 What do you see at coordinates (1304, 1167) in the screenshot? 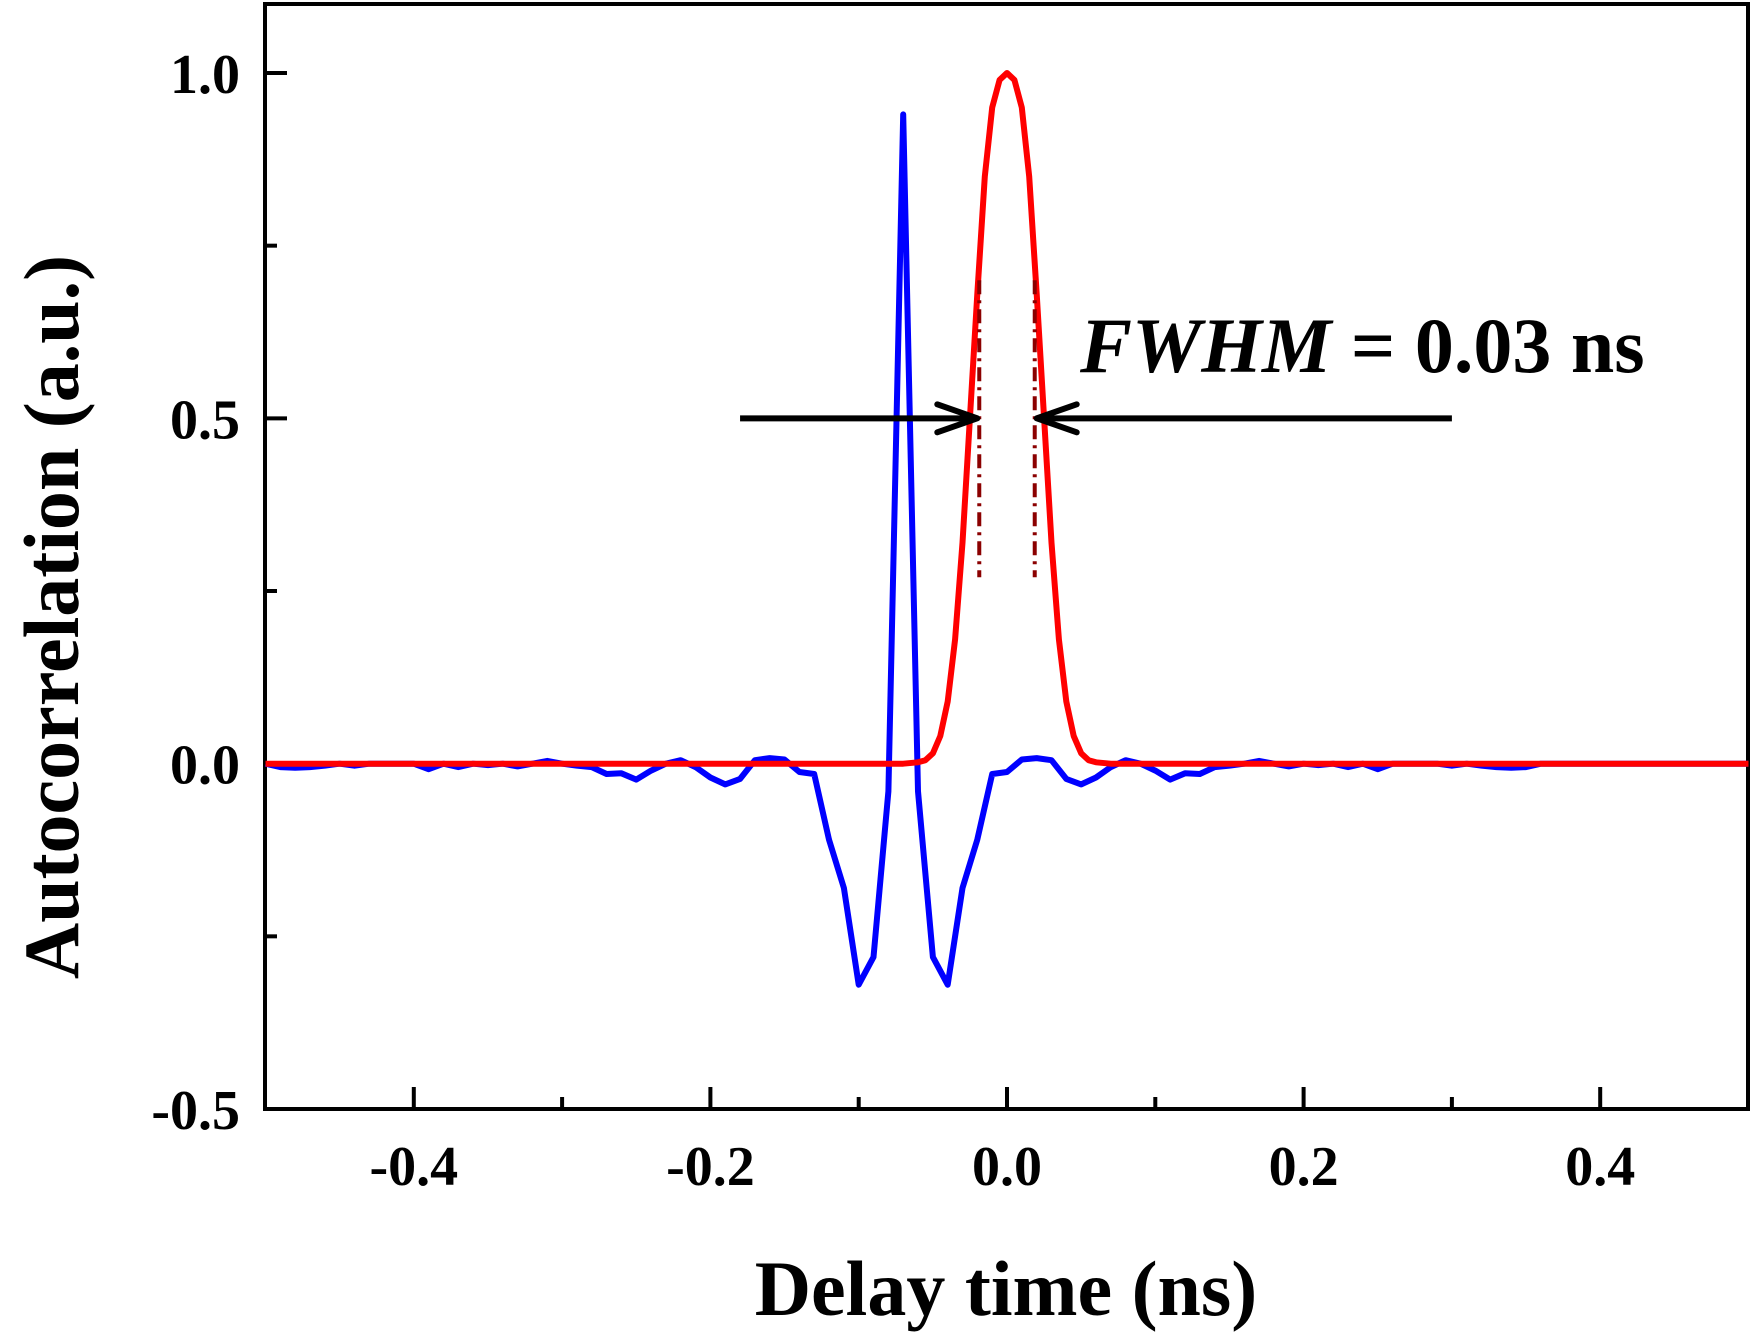
I see `x-tick-label: 0.2` at bounding box center [1304, 1167].